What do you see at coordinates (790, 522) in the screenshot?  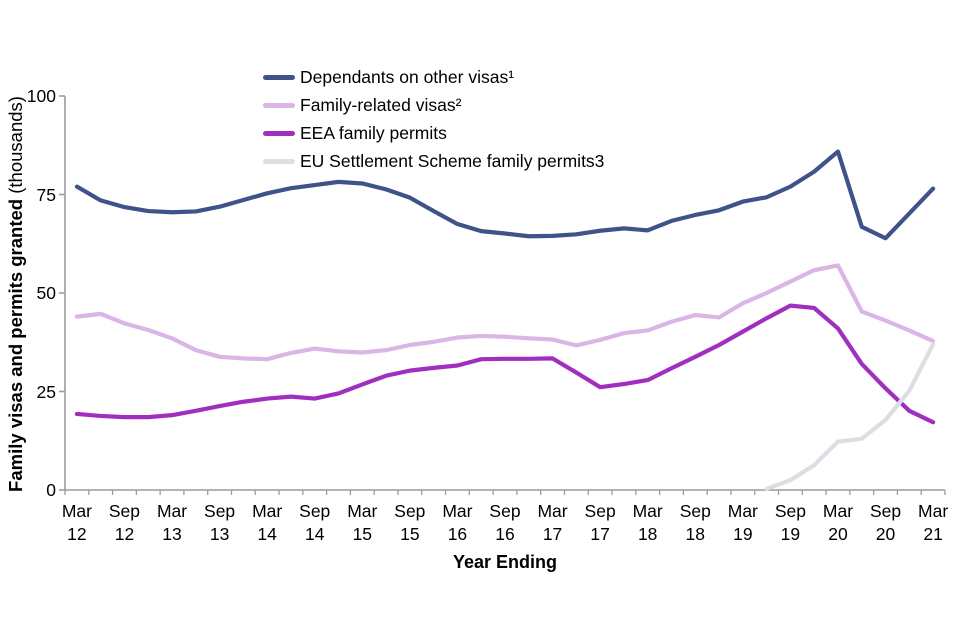 I see `x-tick-label: Sep 19` at bounding box center [790, 522].